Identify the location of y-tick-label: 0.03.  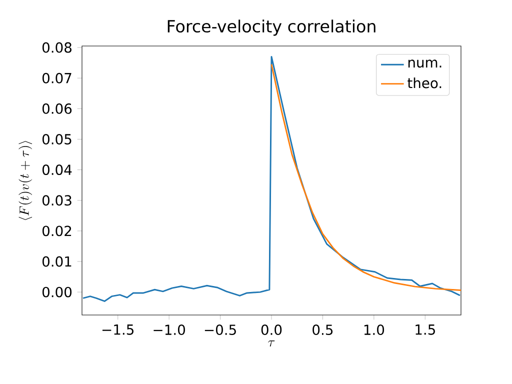
(57, 200).